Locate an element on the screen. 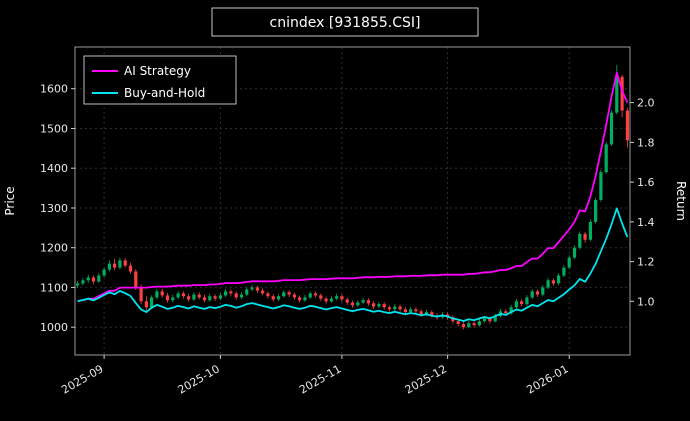 The height and width of the screenshot is (421, 690). title-box is located at coordinates (345, 22).